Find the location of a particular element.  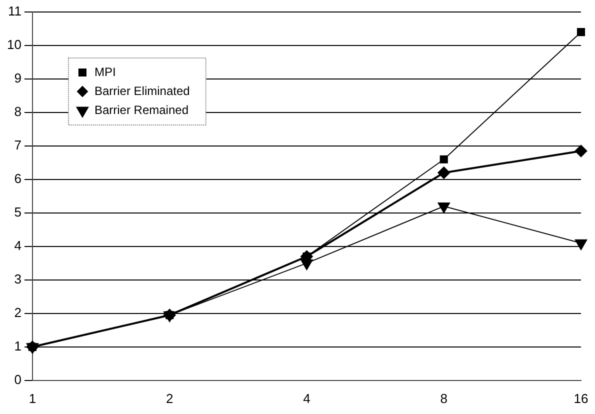

legend-label: MPI is located at coordinates (105, 71).